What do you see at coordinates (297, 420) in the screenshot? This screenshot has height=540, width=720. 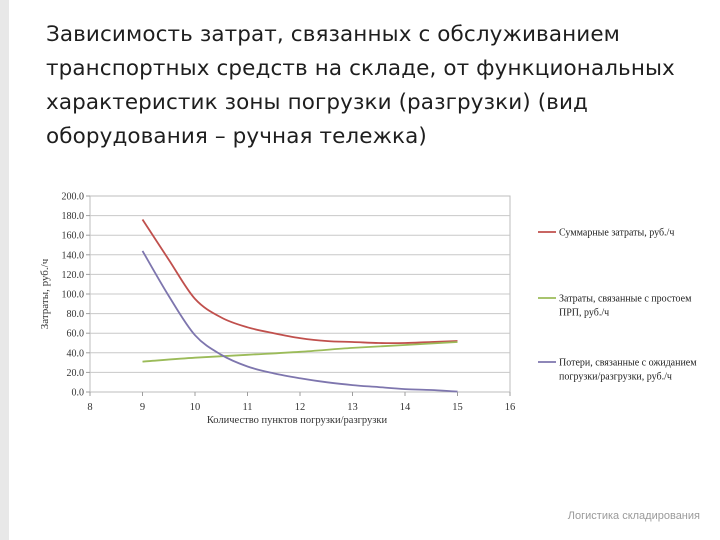 I see `x-axis-label: Количество пунктов погрузки/разгрузки` at bounding box center [297, 420].